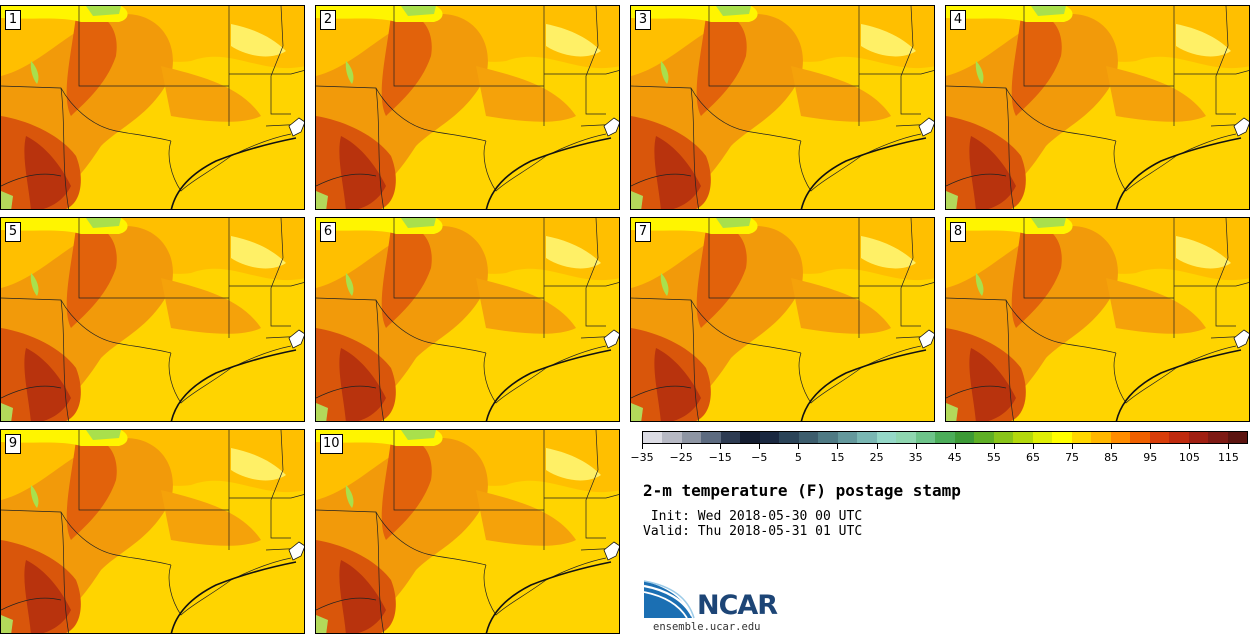 The width and height of the screenshot is (1260, 635). I want to click on member-number-badge: 8, so click(958, 232).